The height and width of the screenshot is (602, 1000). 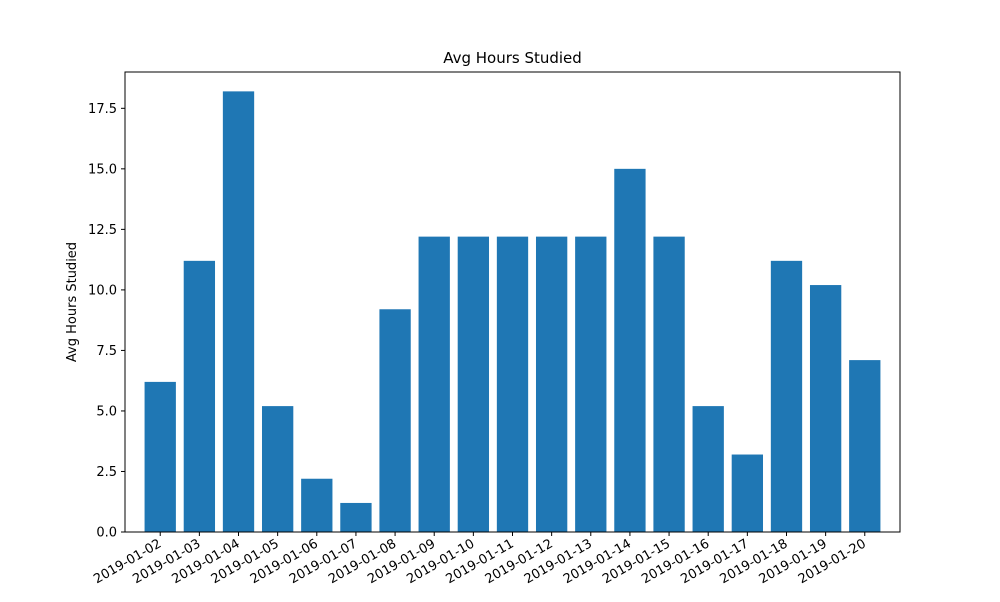 I want to click on y-tick-label: 2.5, so click(x=106, y=472).